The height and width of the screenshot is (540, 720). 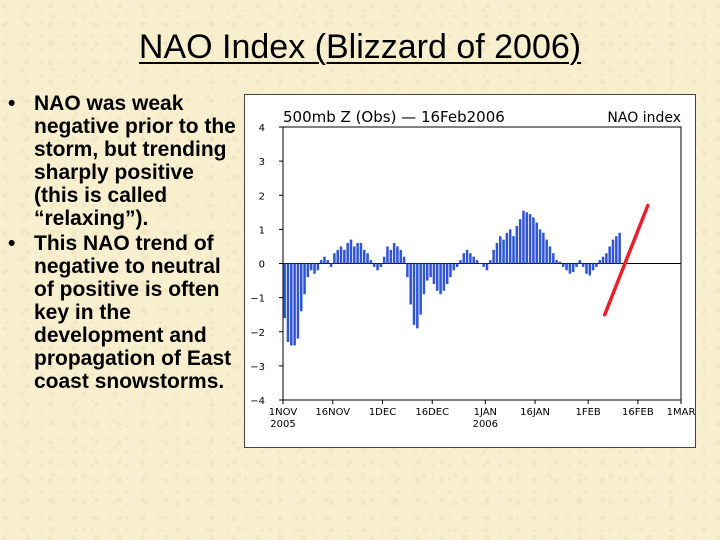 I want to click on chart-title-right: NAO index, so click(x=644, y=118).